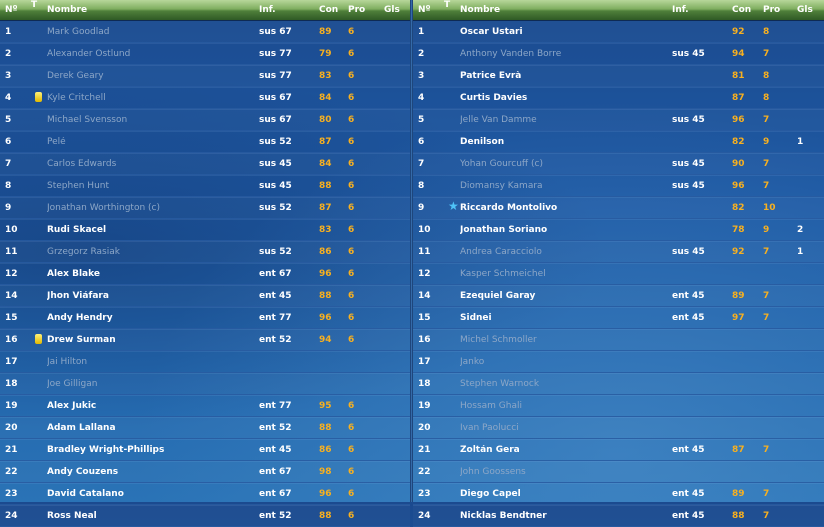 The width and height of the screenshot is (824, 527). I want to click on player-rating: 8, so click(766, 31).